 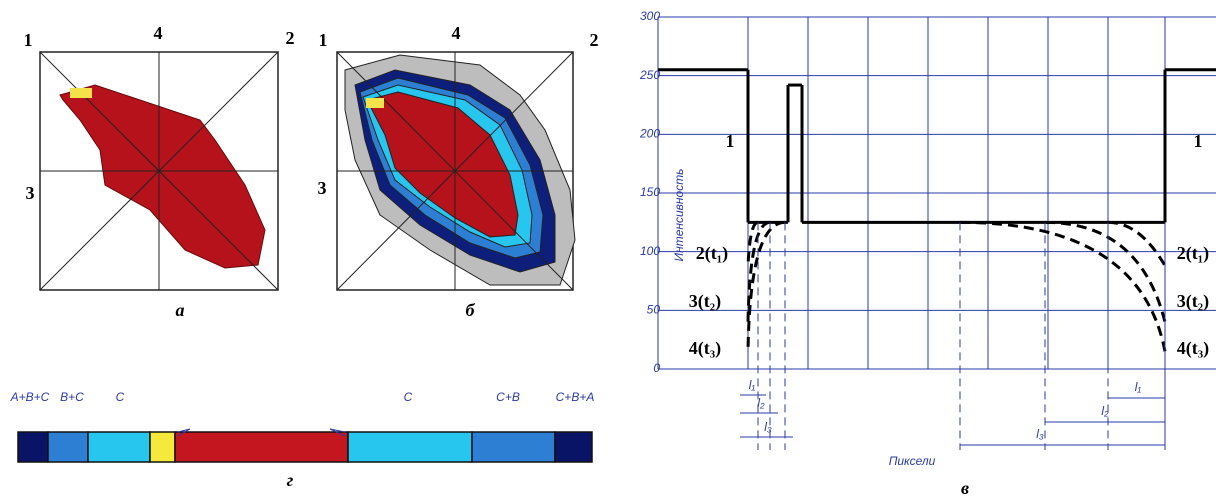 What do you see at coordinates (965, 487) in the screenshot?
I see `caption: в` at bounding box center [965, 487].